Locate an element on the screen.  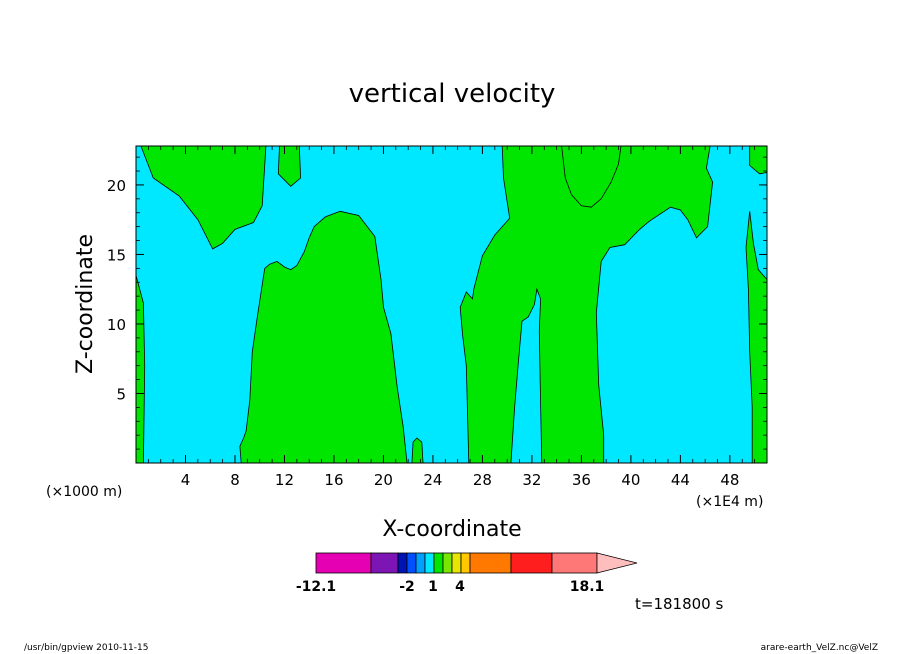
footer-right: arare-earth_VelZ.nc@VelZ is located at coordinates (819, 648).